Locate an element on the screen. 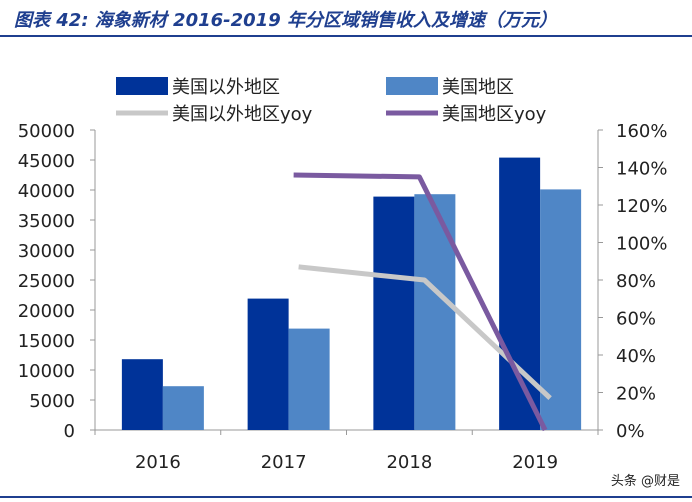 The height and width of the screenshot is (502, 692). left-tick-label: 35000 is located at coordinates (46, 221).